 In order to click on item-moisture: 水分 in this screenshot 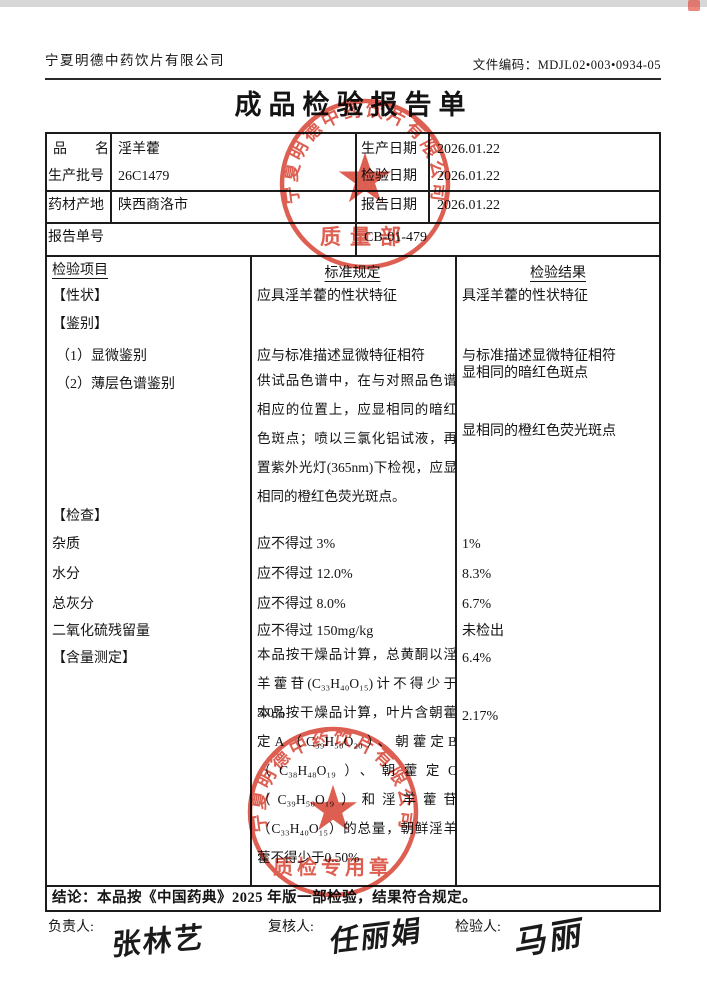, I will do `click(66, 574)`.